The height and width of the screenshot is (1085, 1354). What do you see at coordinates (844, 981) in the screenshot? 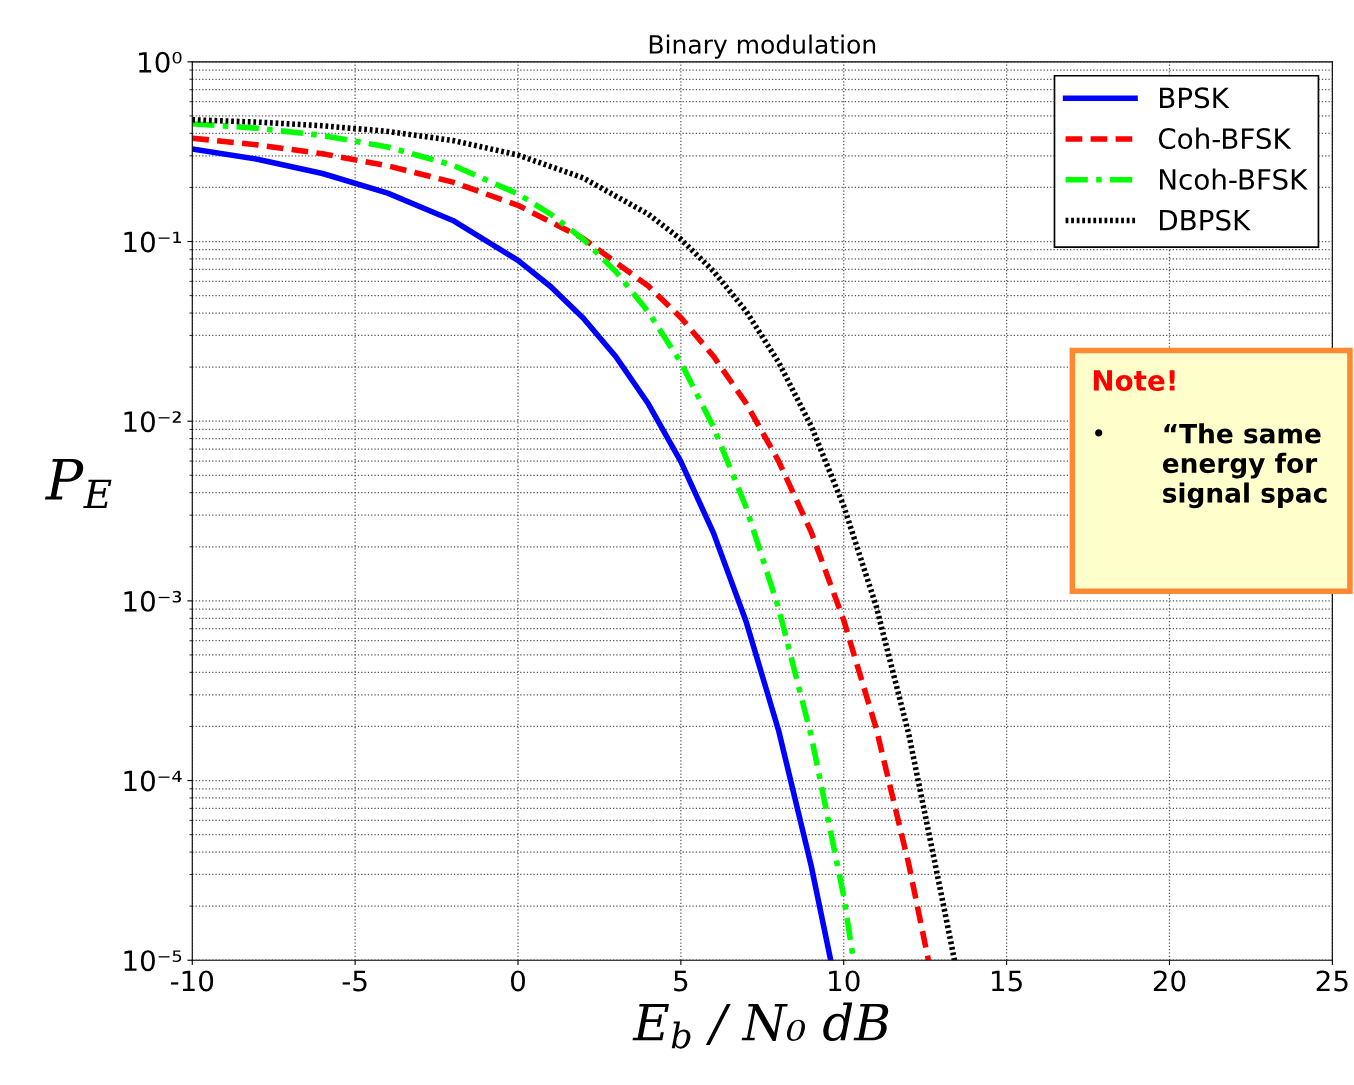
I see `x-tick-label: 10` at bounding box center [844, 981].